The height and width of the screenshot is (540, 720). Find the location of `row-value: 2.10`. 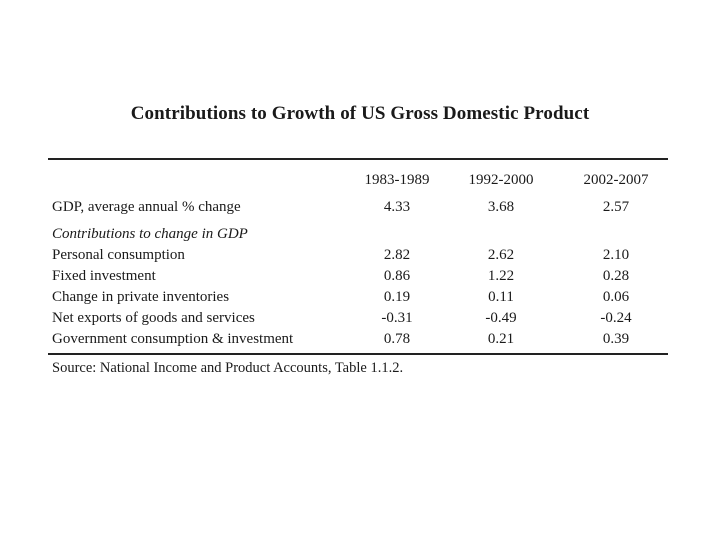

row-value: 2.10 is located at coordinates (616, 255).